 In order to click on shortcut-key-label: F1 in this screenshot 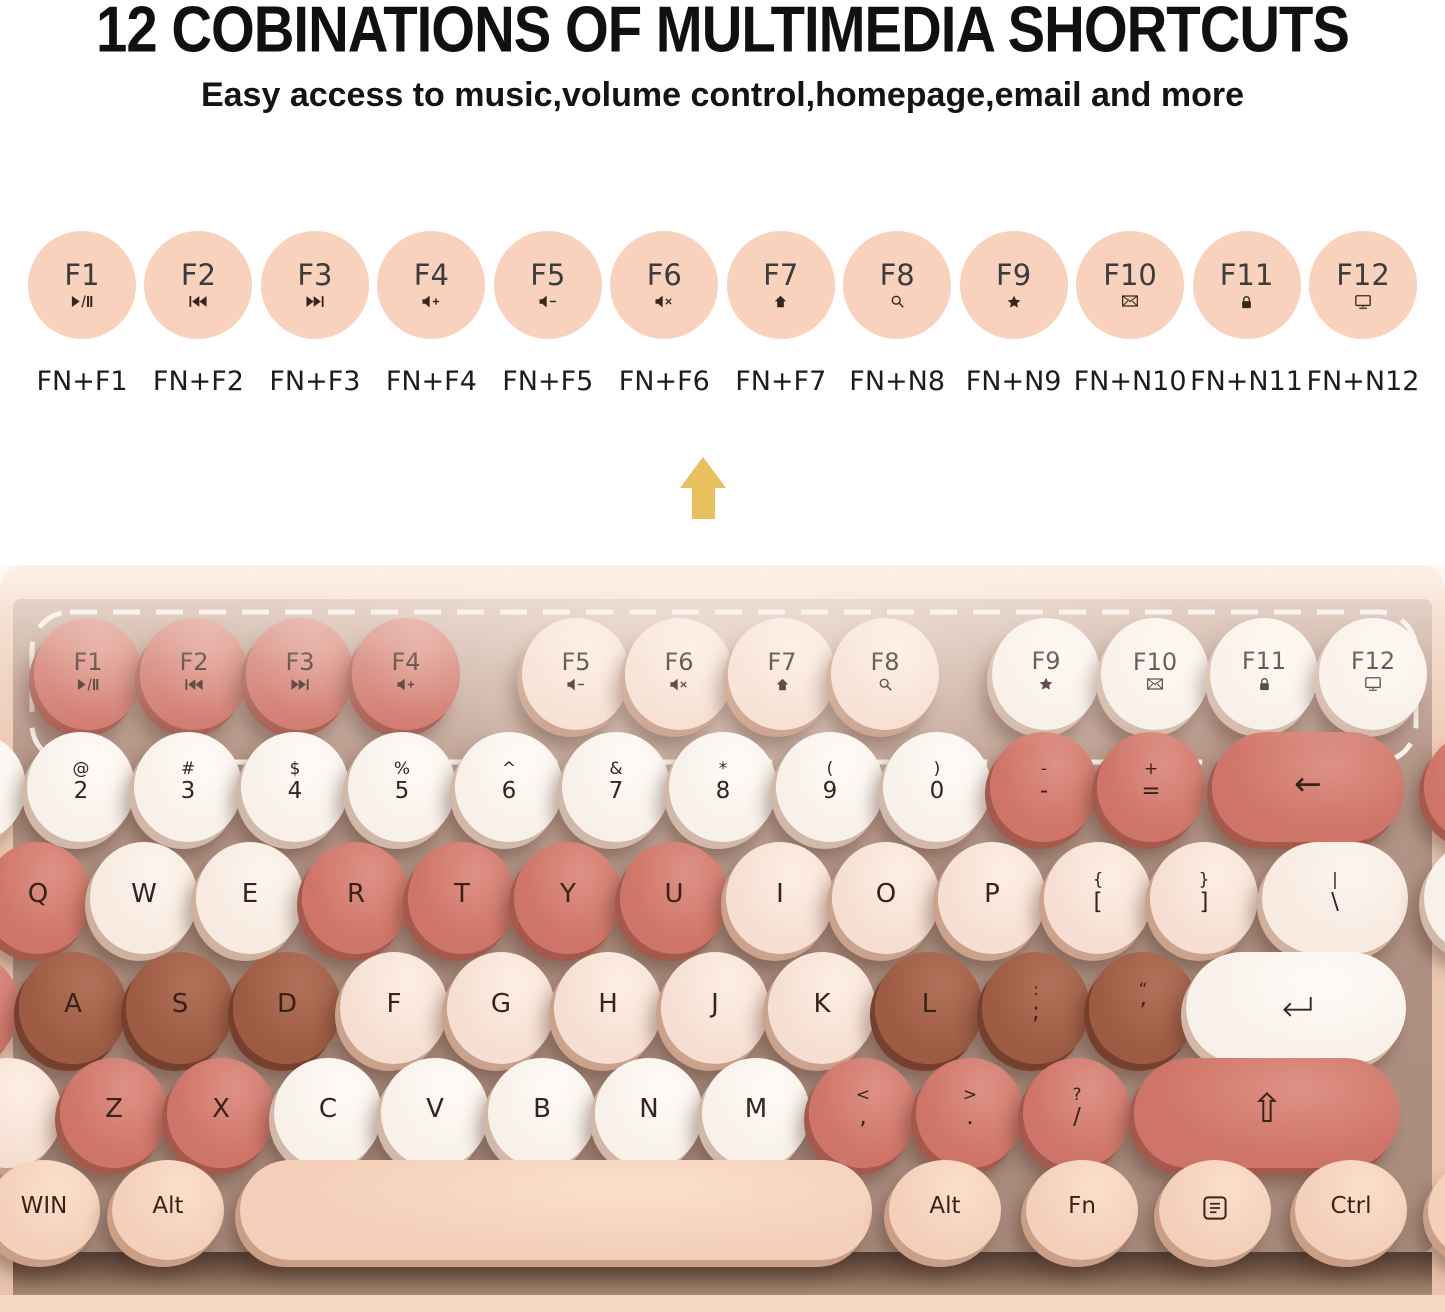, I will do `click(82, 274)`.